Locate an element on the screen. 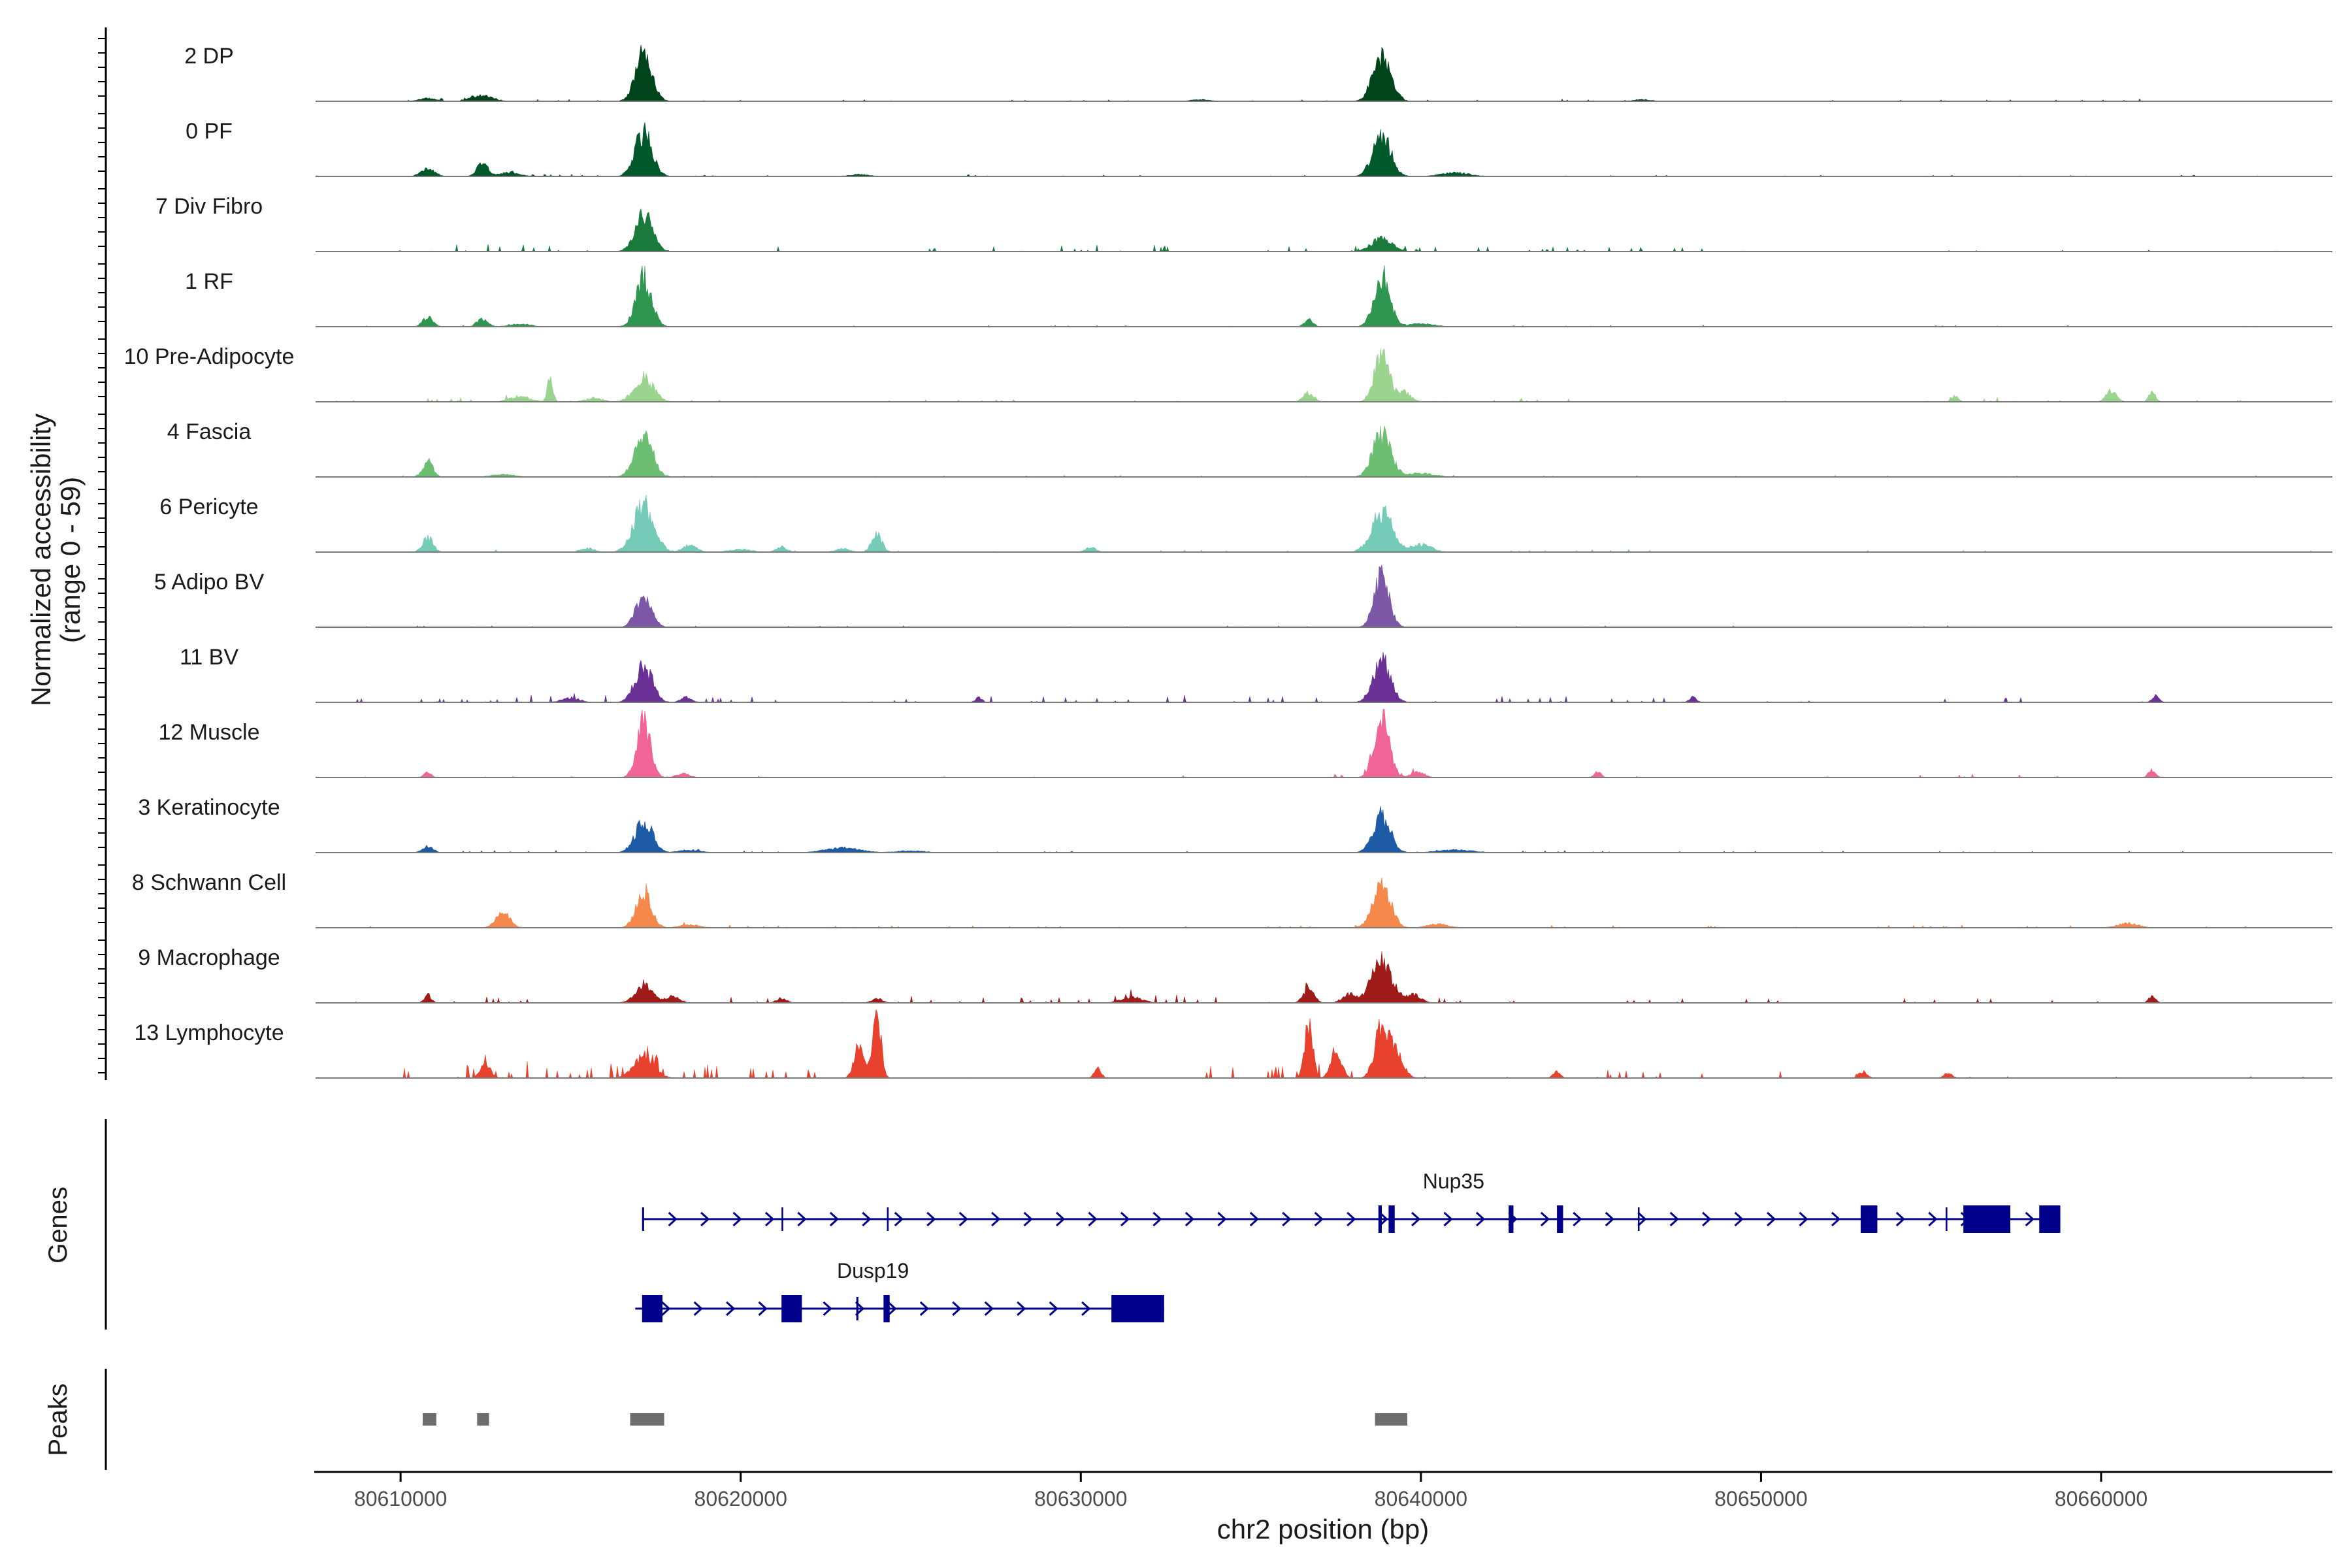 Image resolution: width=2352 pixels, height=1568 pixels. peak-region is located at coordinates (1391, 1419).